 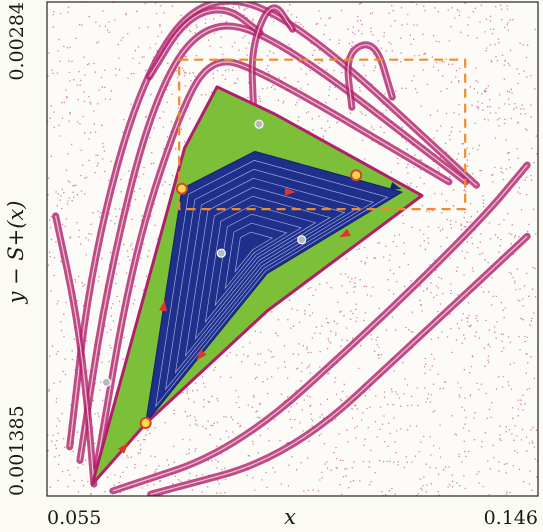 What do you see at coordinates (74, 518) in the screenshot?
I see `x-tick-label-min: 0.055` at bounding box center [74, 518].